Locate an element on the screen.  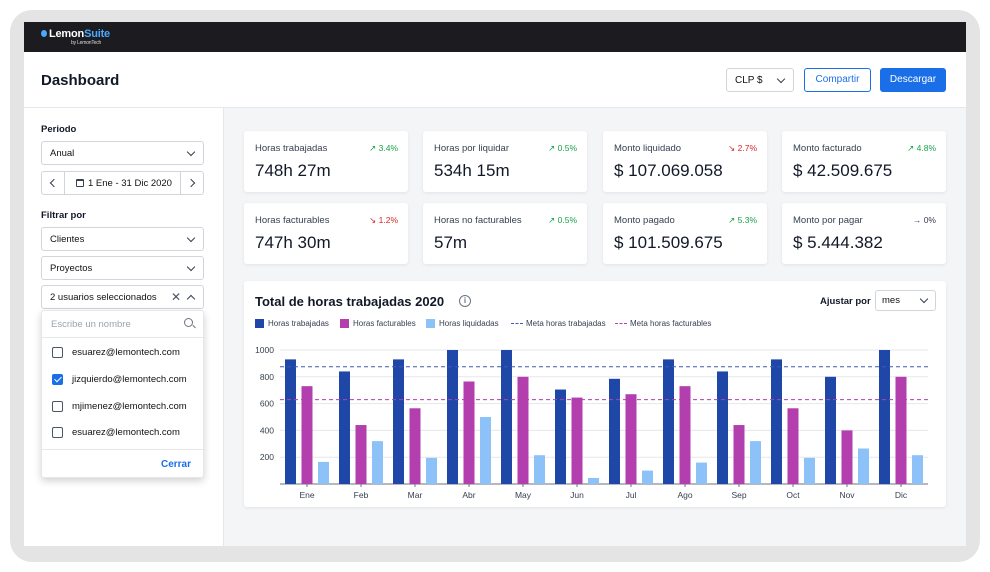
x-tick-label: Sep is located at coordinates (738, 495).